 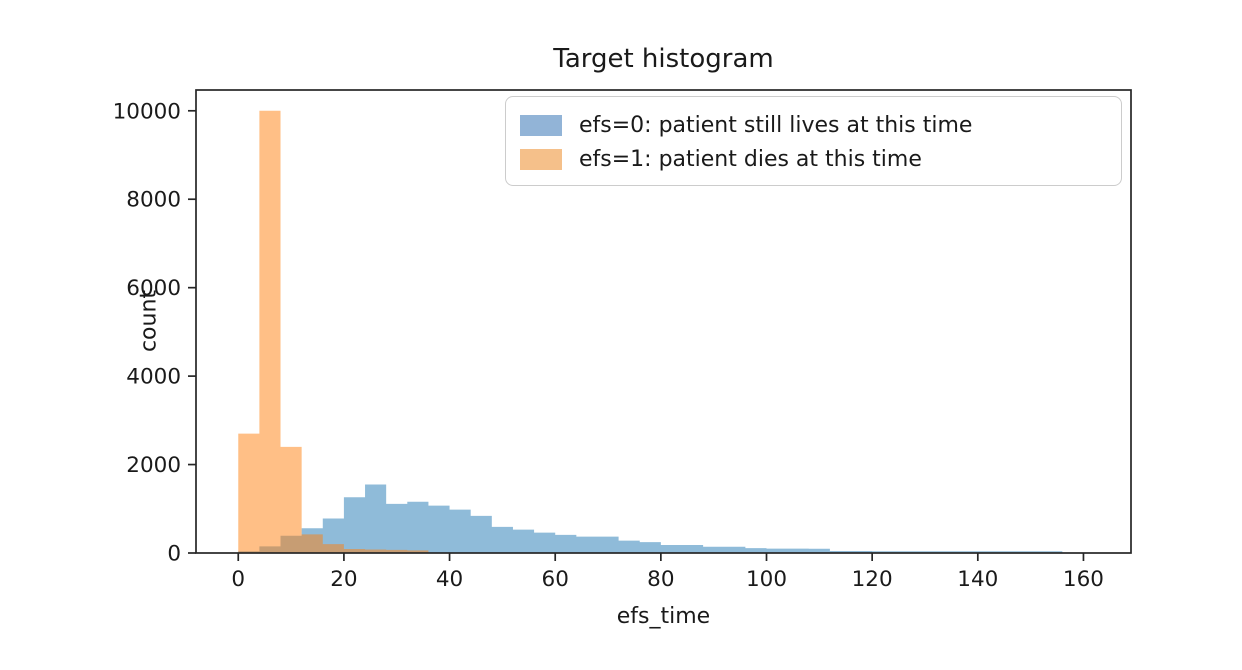 I want to click on legend-entry-efs1: efs=1: patient dies at this time, so click(x=820, y=159).